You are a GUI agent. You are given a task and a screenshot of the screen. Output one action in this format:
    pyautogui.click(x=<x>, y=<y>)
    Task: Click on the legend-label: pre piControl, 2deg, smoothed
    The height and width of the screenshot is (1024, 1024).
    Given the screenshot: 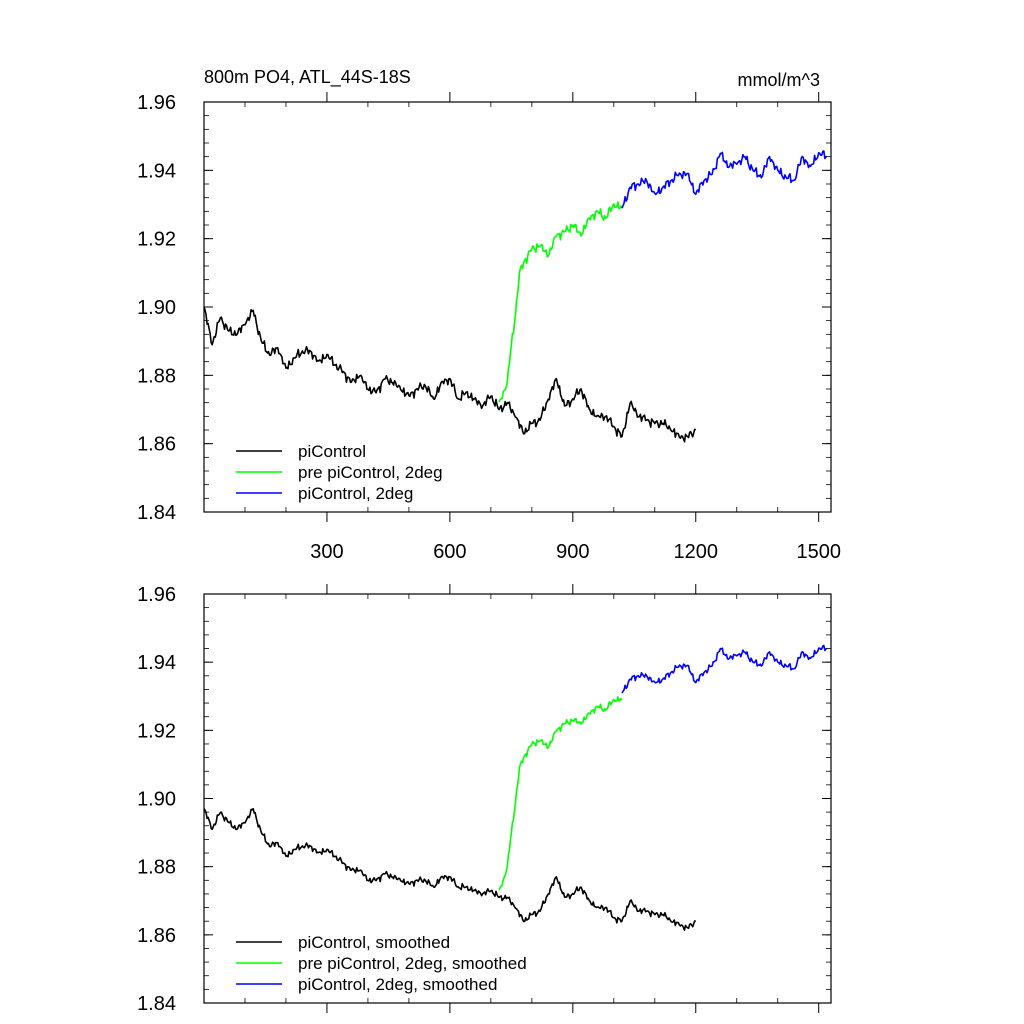 What is the action you would take?
    pyautogui.click(x=412, y=963)
    